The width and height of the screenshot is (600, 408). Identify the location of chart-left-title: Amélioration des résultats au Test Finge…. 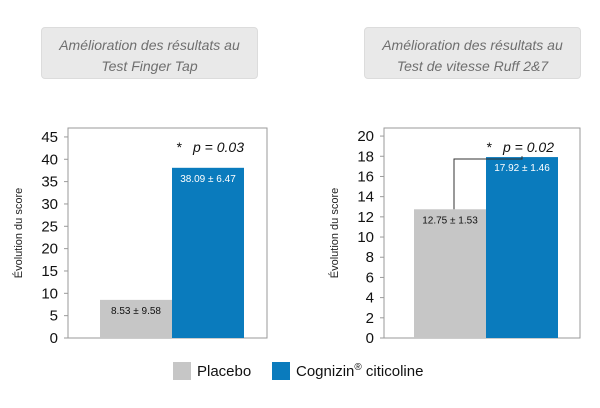
(149, 53).